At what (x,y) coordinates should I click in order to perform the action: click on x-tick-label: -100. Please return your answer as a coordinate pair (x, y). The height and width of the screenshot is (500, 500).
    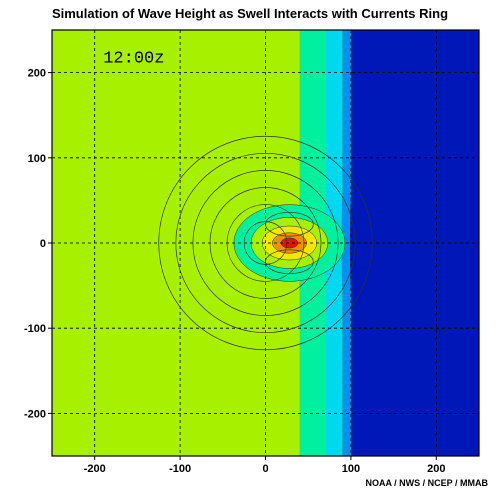
    Looking at the image, I should click on (180, 469).